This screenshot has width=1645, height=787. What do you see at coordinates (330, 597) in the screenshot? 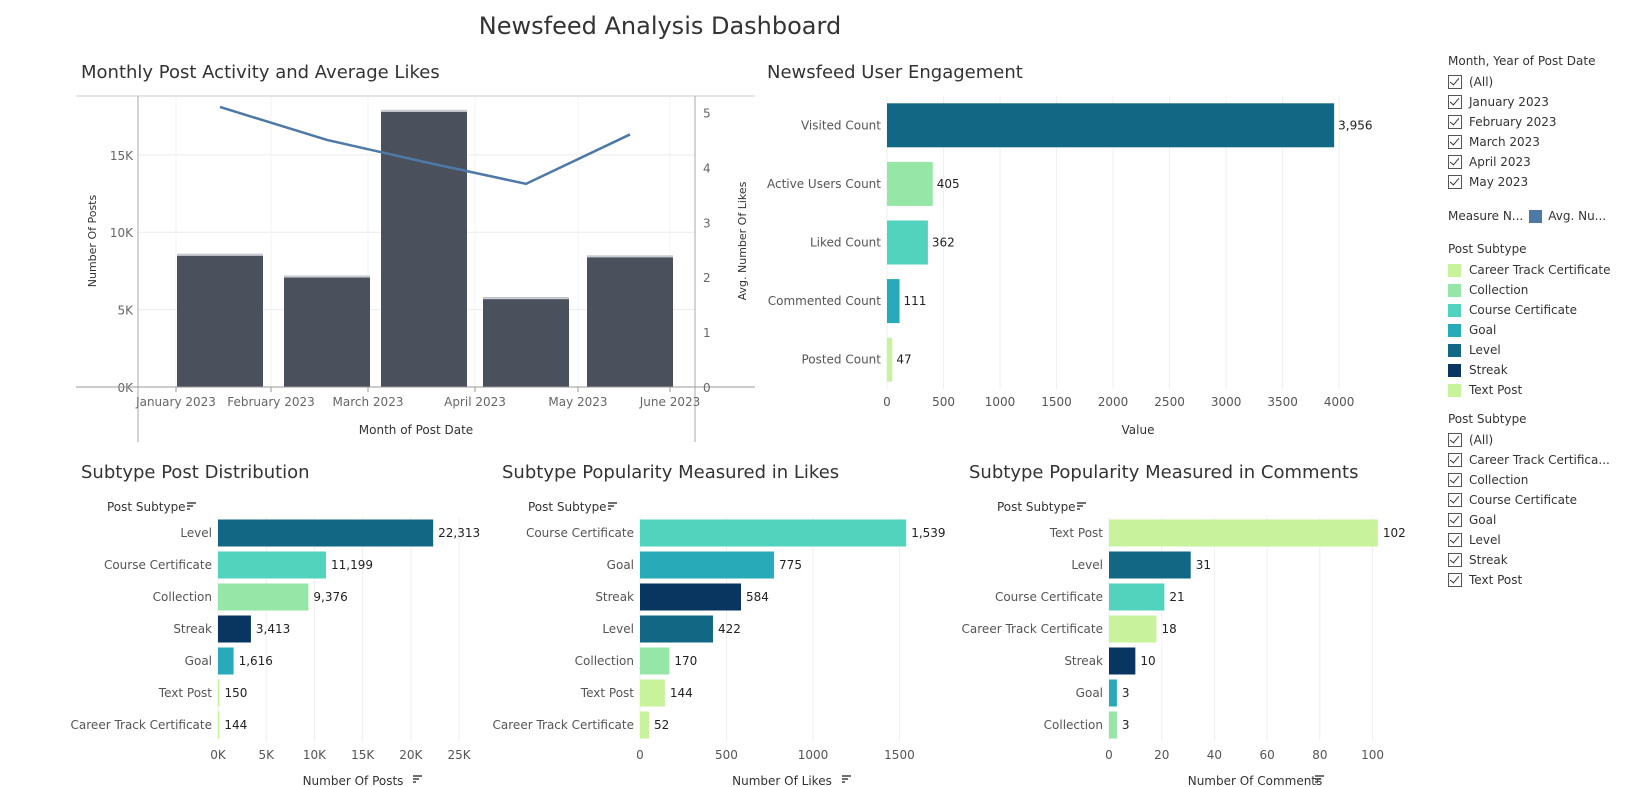
I see `subtype-value-label: 9,376` at bounding box center [330, 597].